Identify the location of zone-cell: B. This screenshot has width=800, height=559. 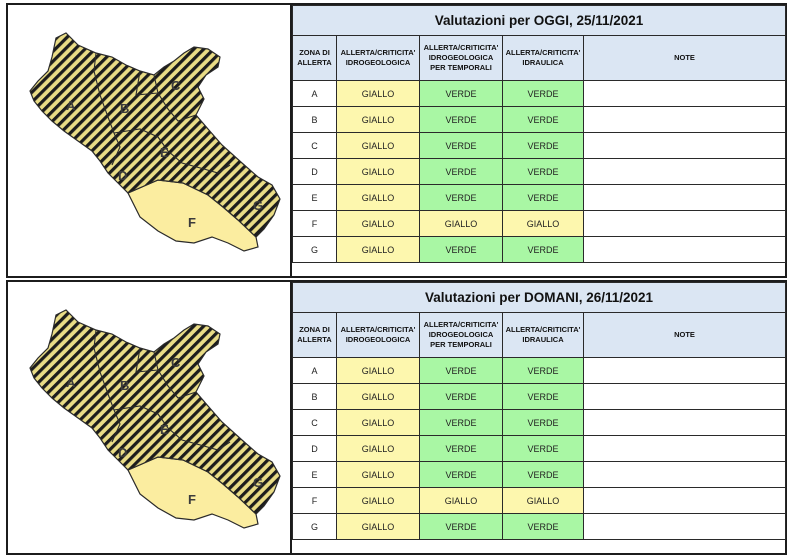
(314, 119).